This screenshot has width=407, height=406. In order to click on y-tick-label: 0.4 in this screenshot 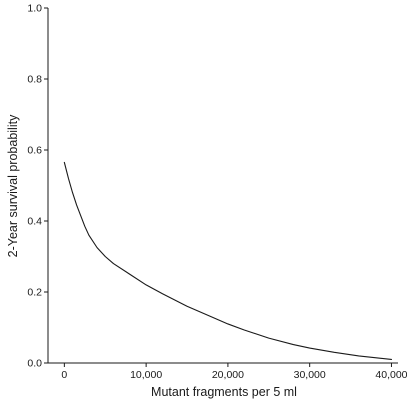, I will do `click(34, 222)`.